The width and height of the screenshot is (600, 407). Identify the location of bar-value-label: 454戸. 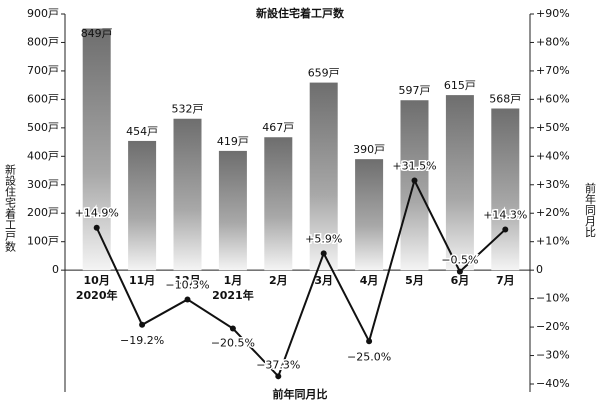
(142, 131).